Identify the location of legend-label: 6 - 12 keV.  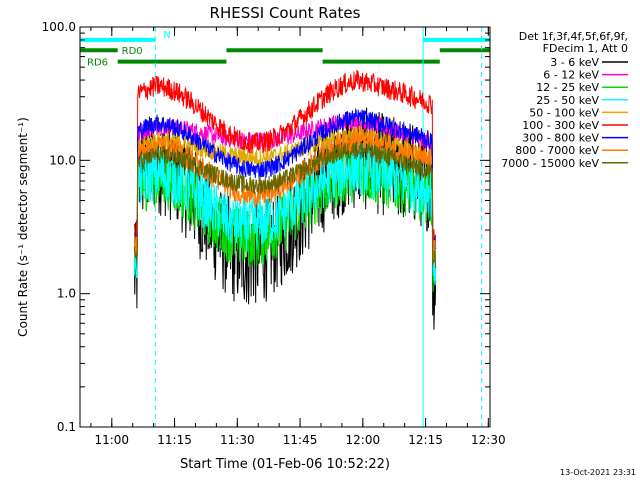
(571, 75).